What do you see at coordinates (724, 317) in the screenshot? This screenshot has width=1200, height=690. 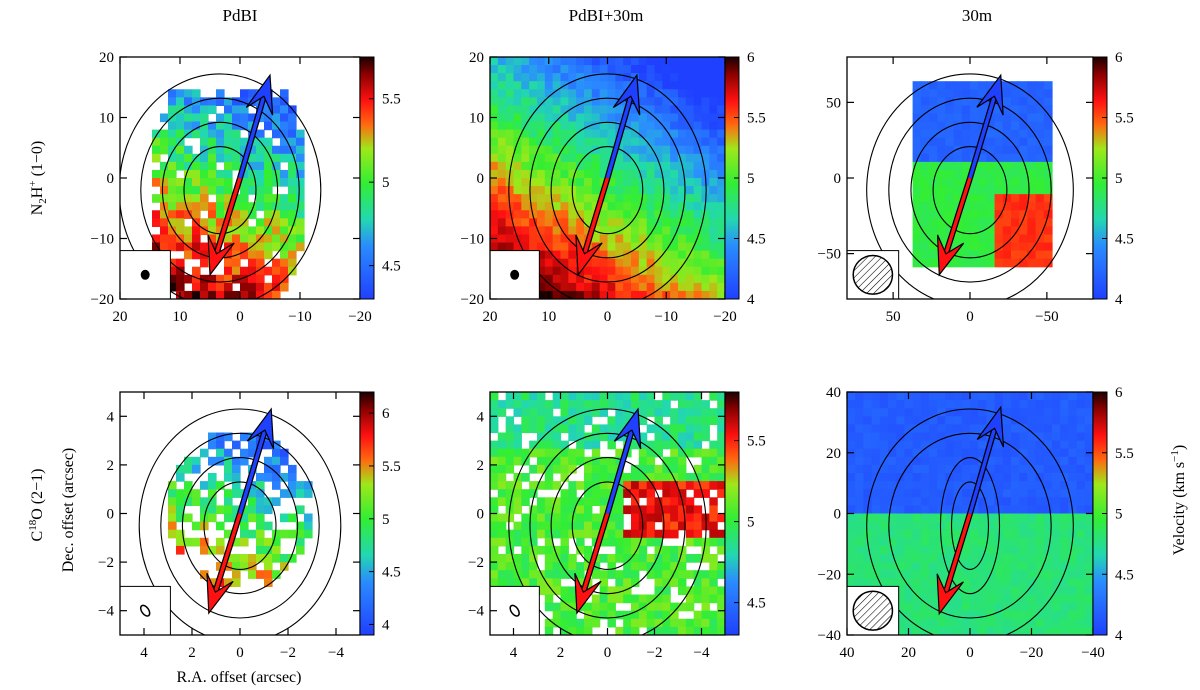 I see `x-tick-label: −20` at bounding box center [724, 317].